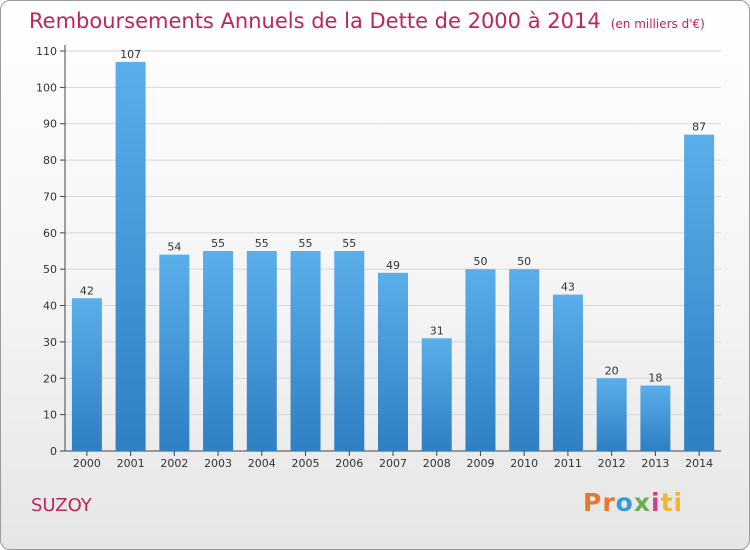 Image resolution: width=750 pixels, height=550 pixels. Describe the element at coordinates (612, 463) in the screenshot. I see `x-tick-label: 2012` at that location.